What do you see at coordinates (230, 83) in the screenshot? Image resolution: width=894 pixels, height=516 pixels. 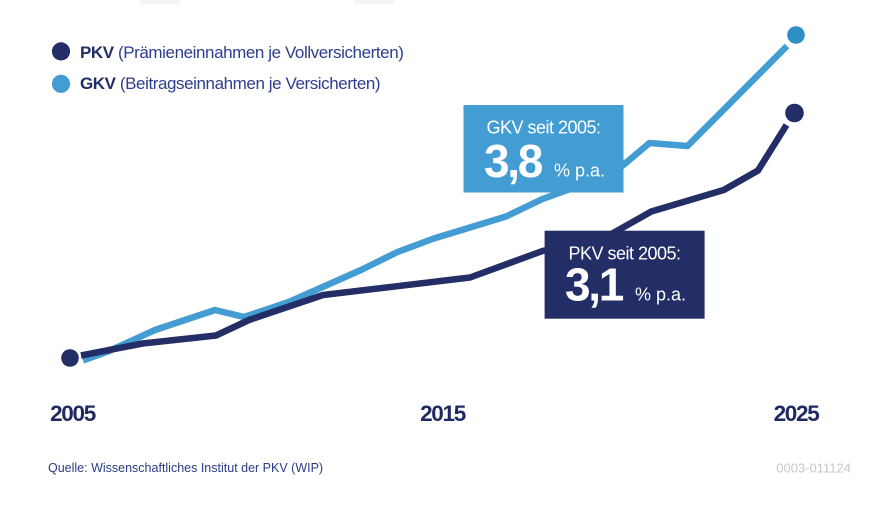 I see `svg-text:GKV (Beitragseinnahmen je Vers: GKV (Beitragseinnahmen je Versicherten)` at bounding box center [230, 83].